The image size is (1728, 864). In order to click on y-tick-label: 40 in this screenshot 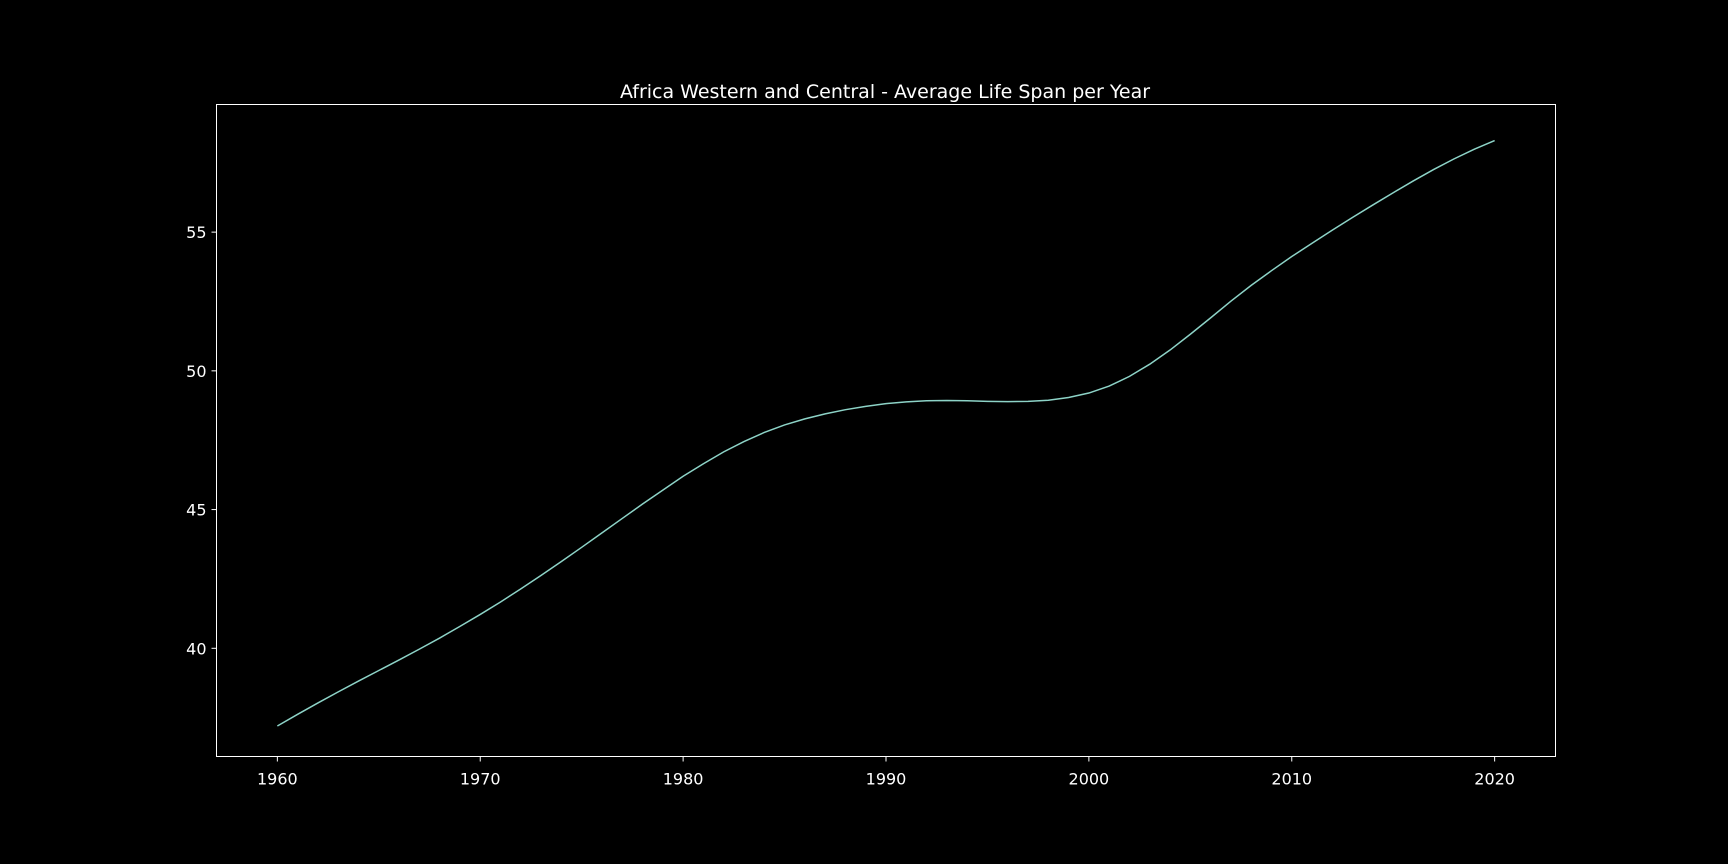, I will do `click(196, 648)`.